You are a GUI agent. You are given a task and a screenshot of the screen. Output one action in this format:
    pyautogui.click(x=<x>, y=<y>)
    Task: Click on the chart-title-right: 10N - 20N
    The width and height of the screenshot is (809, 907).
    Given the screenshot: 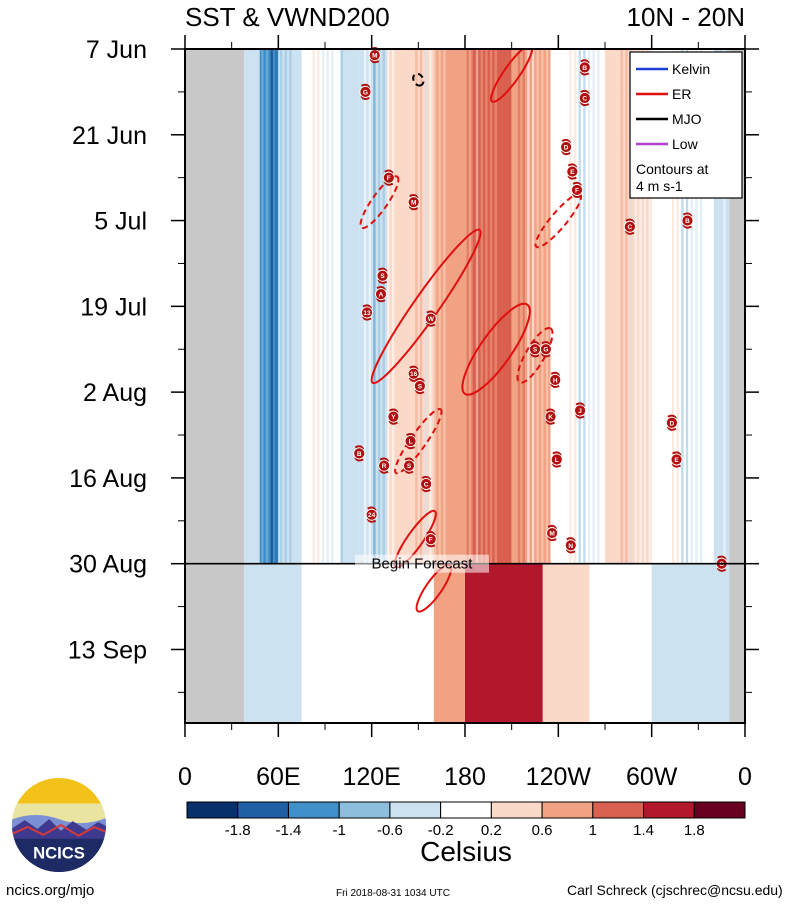 What is the action you would take?
    pyautogui.click(x=686, y=17)
    